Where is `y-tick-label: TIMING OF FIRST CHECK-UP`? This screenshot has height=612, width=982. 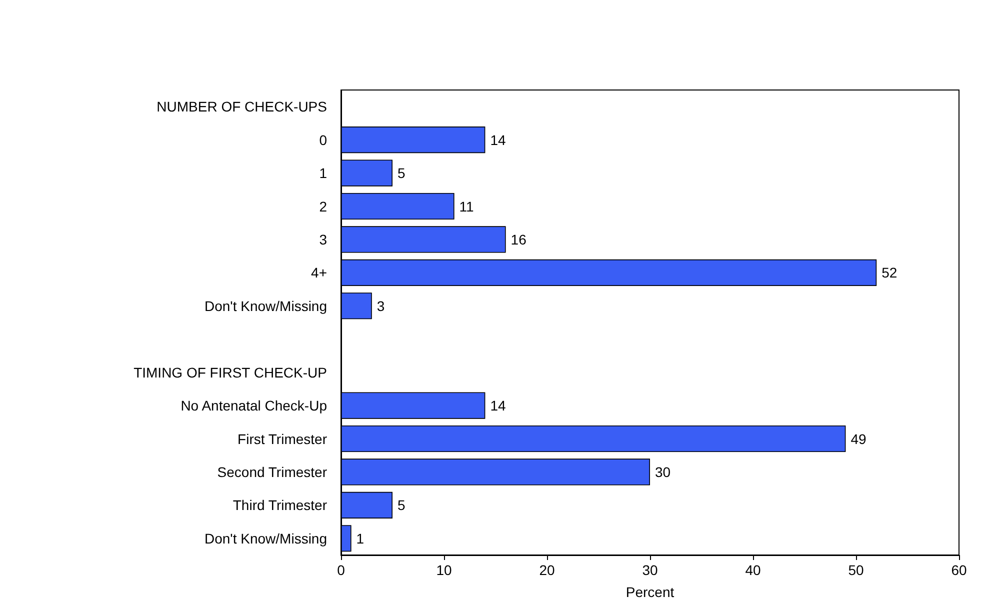
y-tick-label: TIMING OF FIRST CHECK-UP is located at coordinates (230, 372).